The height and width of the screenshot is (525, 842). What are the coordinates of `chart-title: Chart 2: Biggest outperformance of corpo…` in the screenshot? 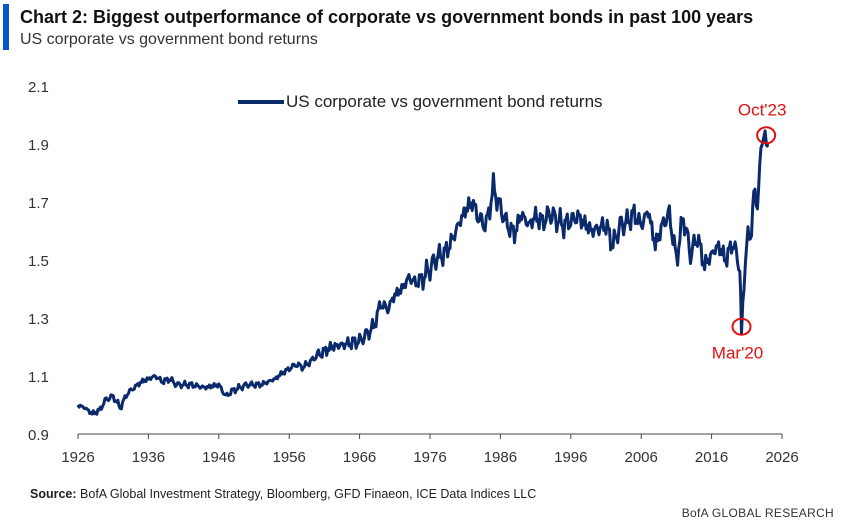 It's located at (387, 17).